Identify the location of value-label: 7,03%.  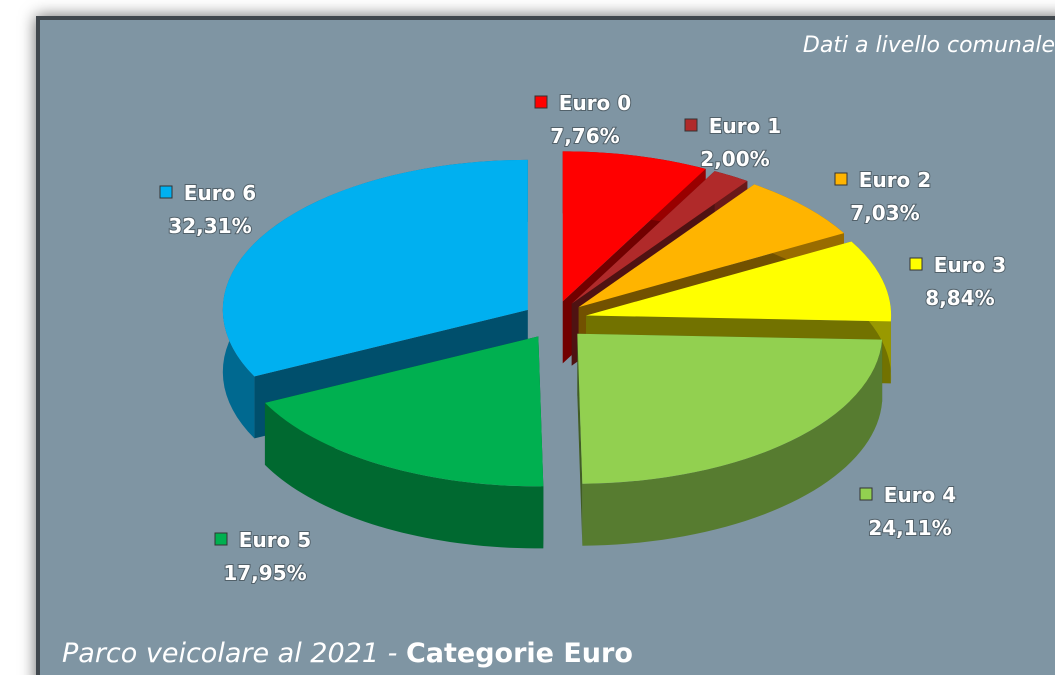
(884, 213).